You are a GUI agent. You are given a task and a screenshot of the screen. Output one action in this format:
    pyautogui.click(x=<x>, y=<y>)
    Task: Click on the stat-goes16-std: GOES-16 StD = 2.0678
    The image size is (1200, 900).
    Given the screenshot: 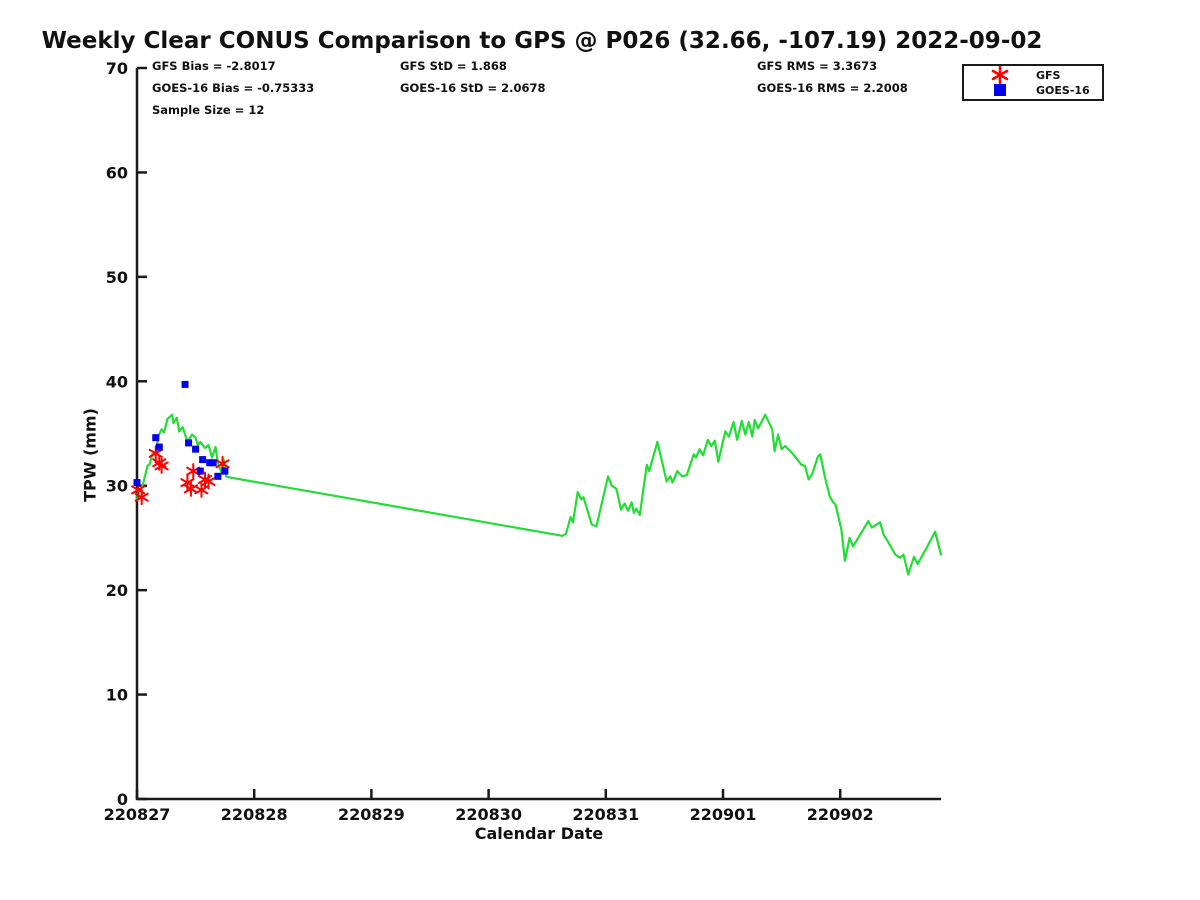 What is the action you would take?
    pyautogui.click(x=473, y=88)
    